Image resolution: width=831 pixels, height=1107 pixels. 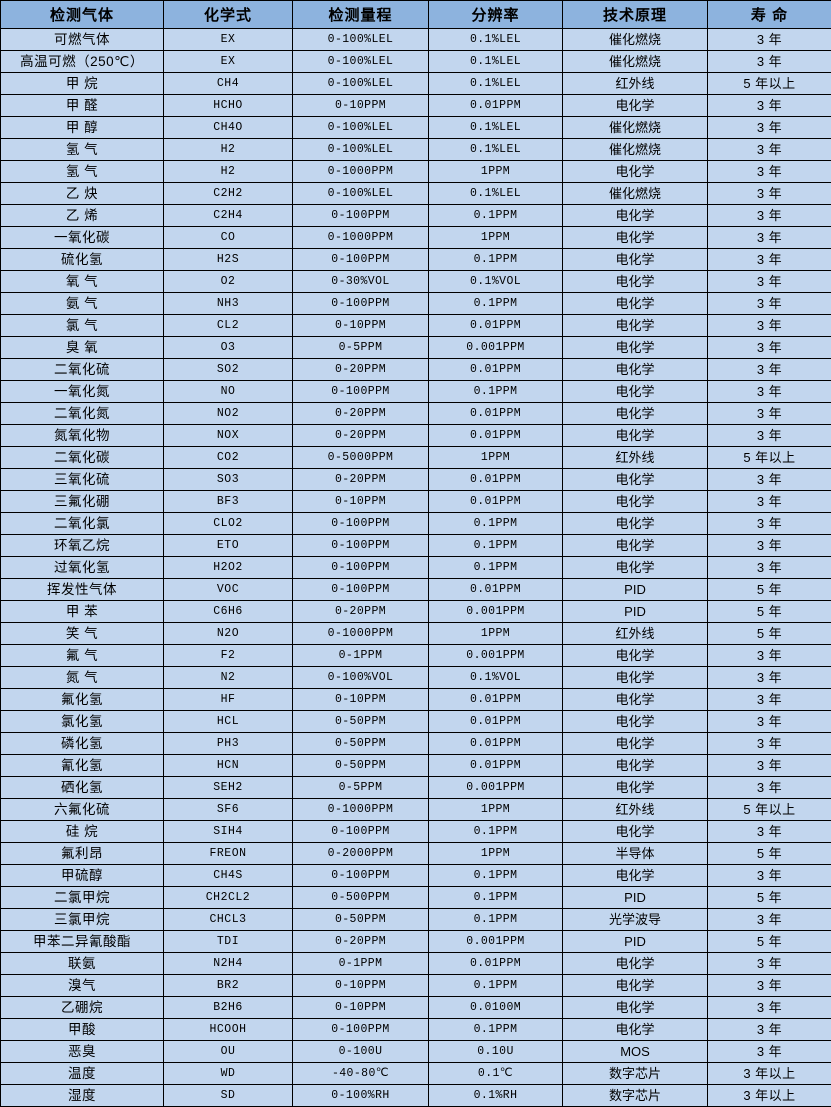 What do you see at coordinates (361, 84) in the screenshot?
I see `cell-range: 0-100%LEL` at bounding box center [361, 84].